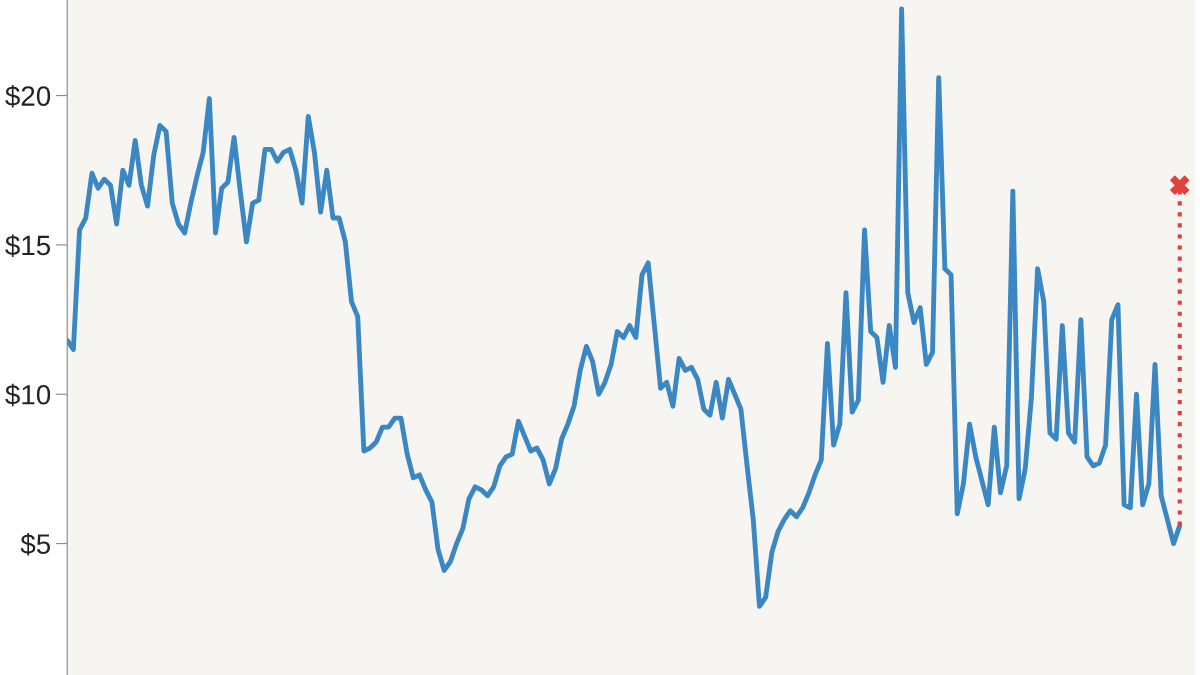 The width and height of the screenshot is (1200, 675). Describe the element at coordinates (28, 96) in the screenshot. I see `y-tick-label: $20` at that location.